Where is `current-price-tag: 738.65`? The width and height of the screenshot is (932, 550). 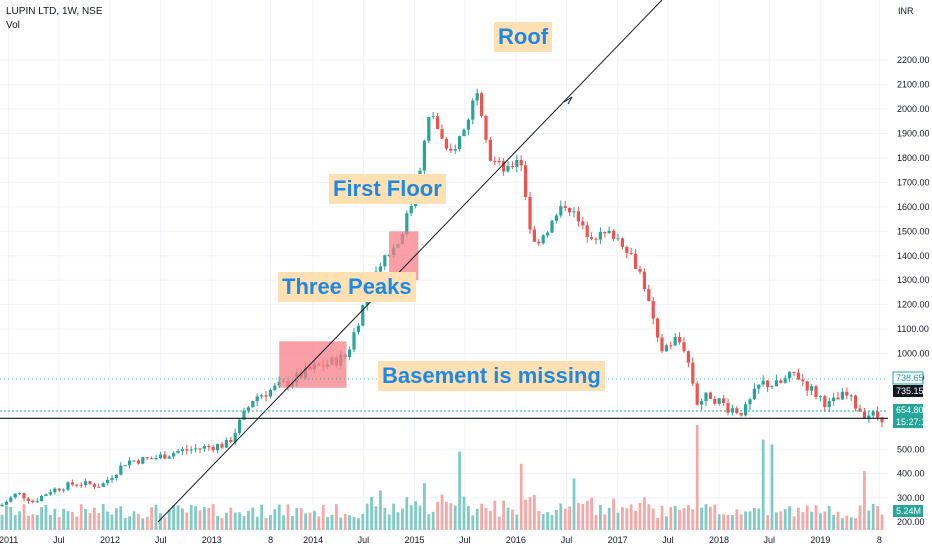 current-price-tag: 738.65 is located at coordinates (910, 378).